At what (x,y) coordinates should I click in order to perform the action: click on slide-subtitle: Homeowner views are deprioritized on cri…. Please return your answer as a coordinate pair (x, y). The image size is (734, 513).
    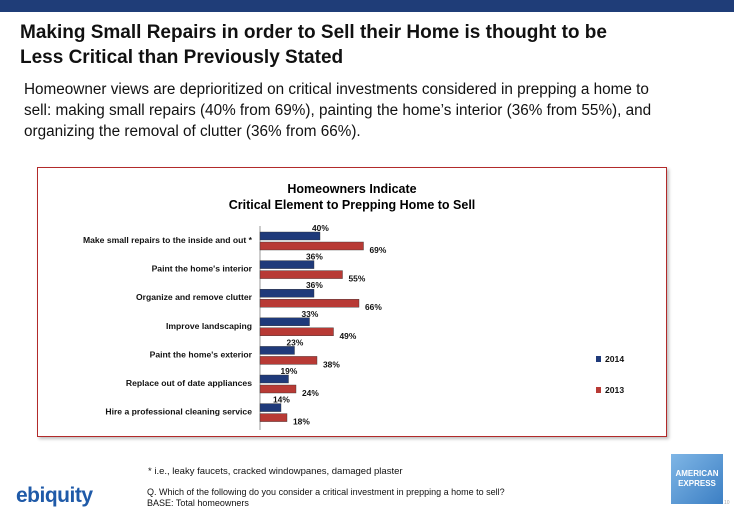
    Looking at the image, I should click on (369, 110).